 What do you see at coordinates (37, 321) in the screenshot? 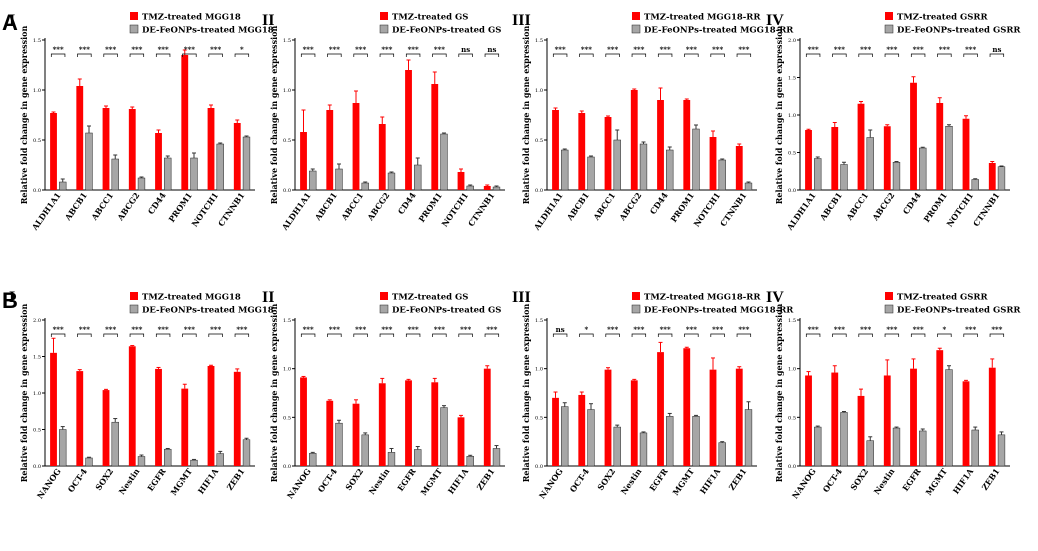
I see `y-tick-label: 2.0` at bounding box center [37, 321].